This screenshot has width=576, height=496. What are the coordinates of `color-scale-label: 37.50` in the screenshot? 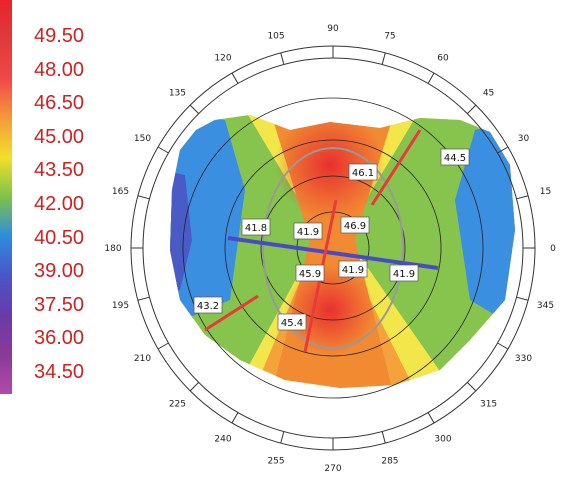 It's located at (59, 304).